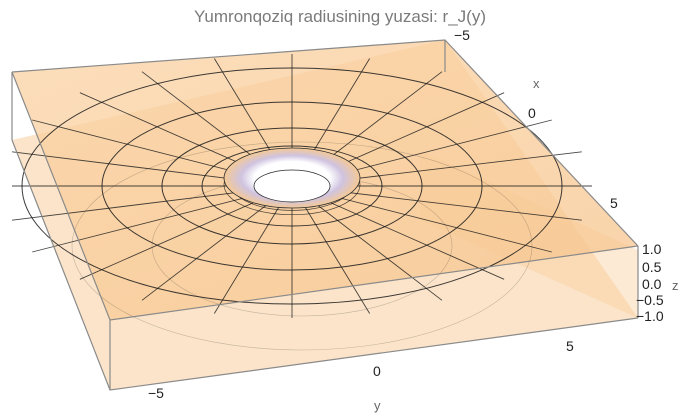  What do you see at coordinates (650, 300) in the screenshot?
I see `z-tick-label: −0.5` at bounding box center [650, 300].